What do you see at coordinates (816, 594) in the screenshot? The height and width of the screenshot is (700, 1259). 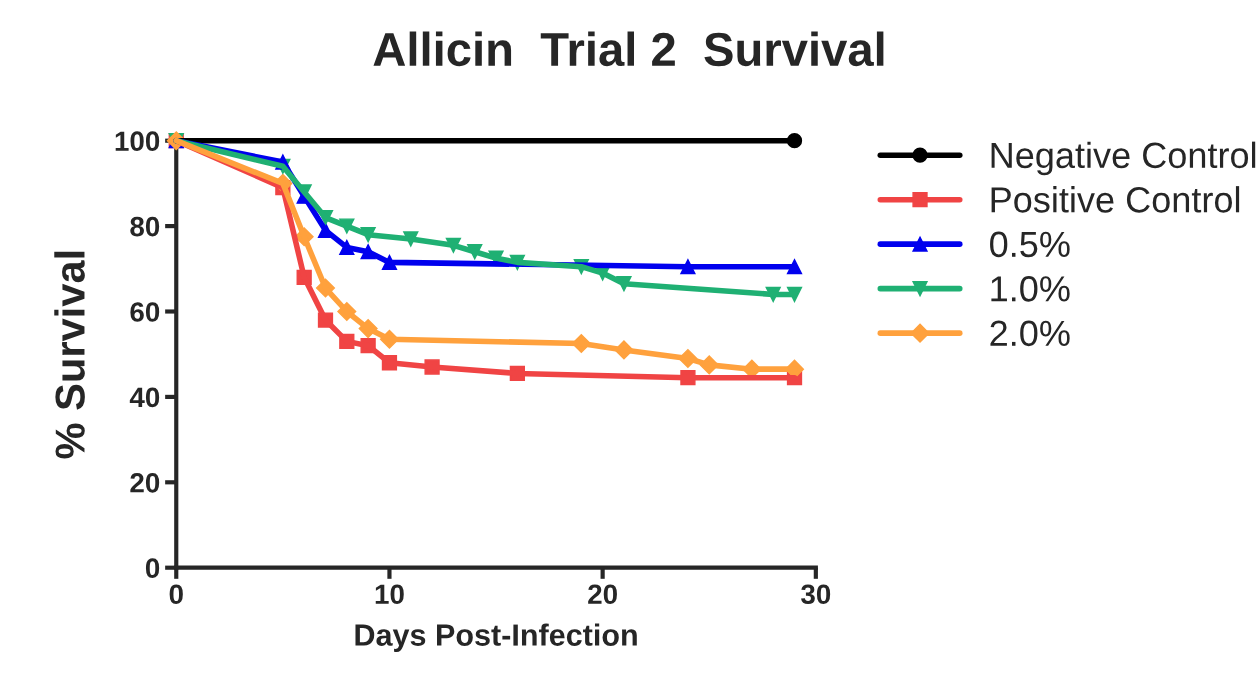 I see `x-tick-label: 30` at bounding box center [816, 594].